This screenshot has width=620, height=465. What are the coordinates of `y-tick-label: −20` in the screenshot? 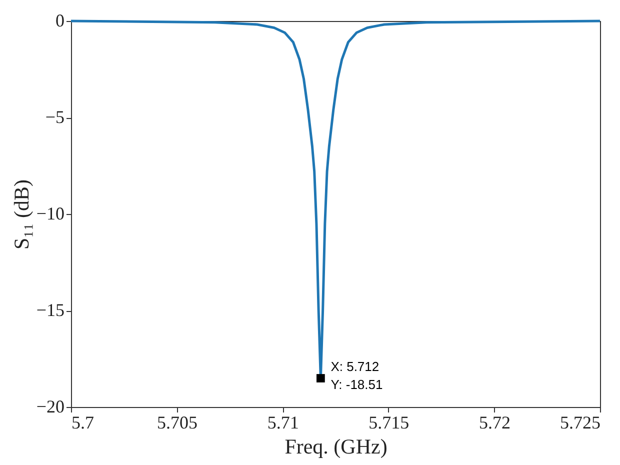 It's located at (50, 406).